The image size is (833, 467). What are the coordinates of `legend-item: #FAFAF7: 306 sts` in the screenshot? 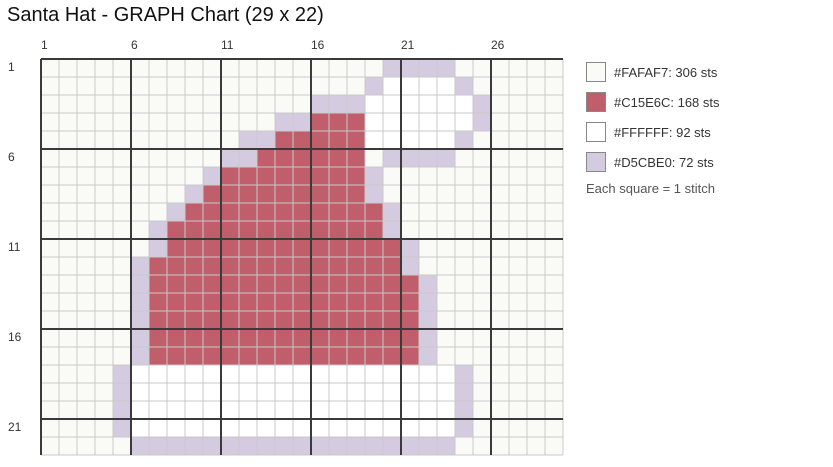 It's located at (653, 72).